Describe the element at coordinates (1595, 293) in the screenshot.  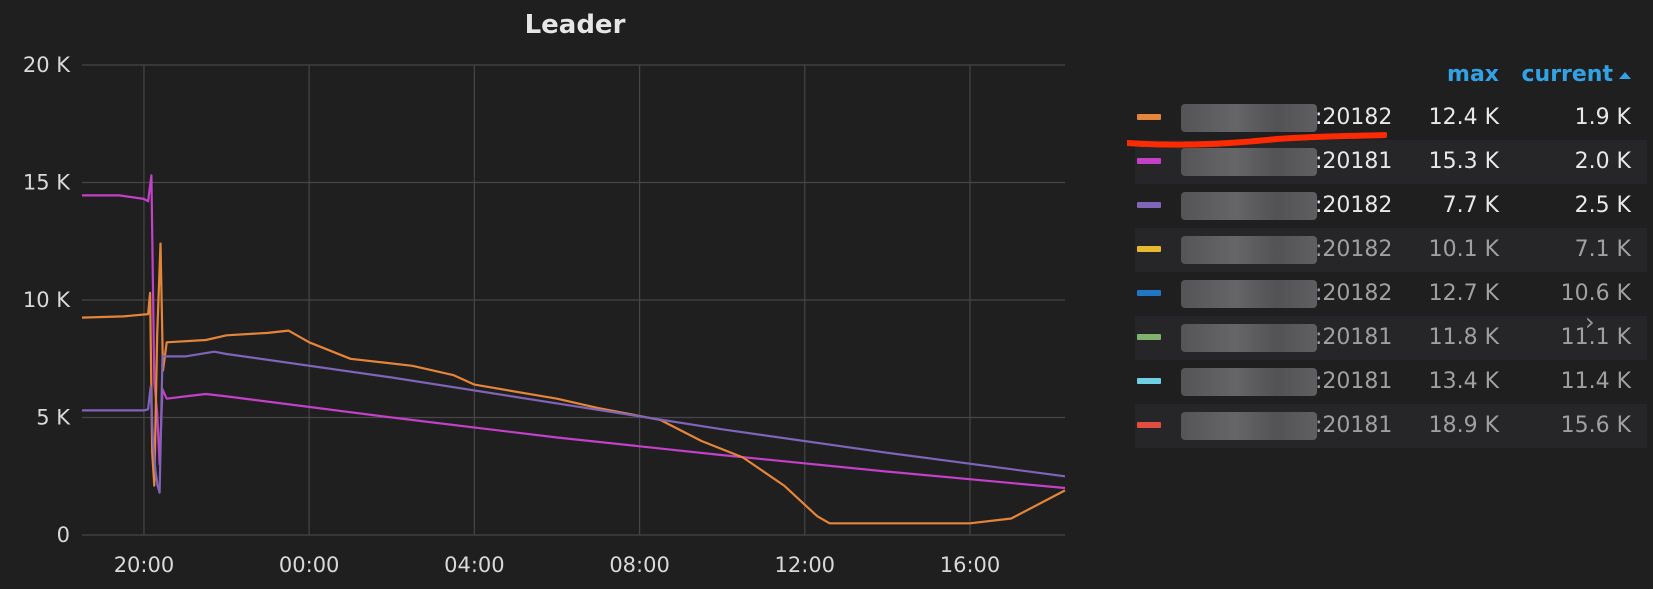
I see `legend-current-value: 10.6 K` at that location.